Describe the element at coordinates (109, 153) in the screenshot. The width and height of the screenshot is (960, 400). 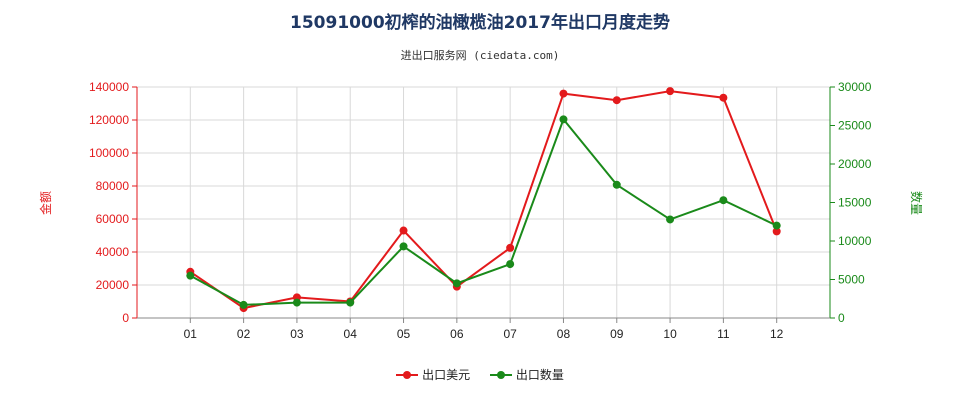
I see `y-left-tick-label: 100000` at that location.